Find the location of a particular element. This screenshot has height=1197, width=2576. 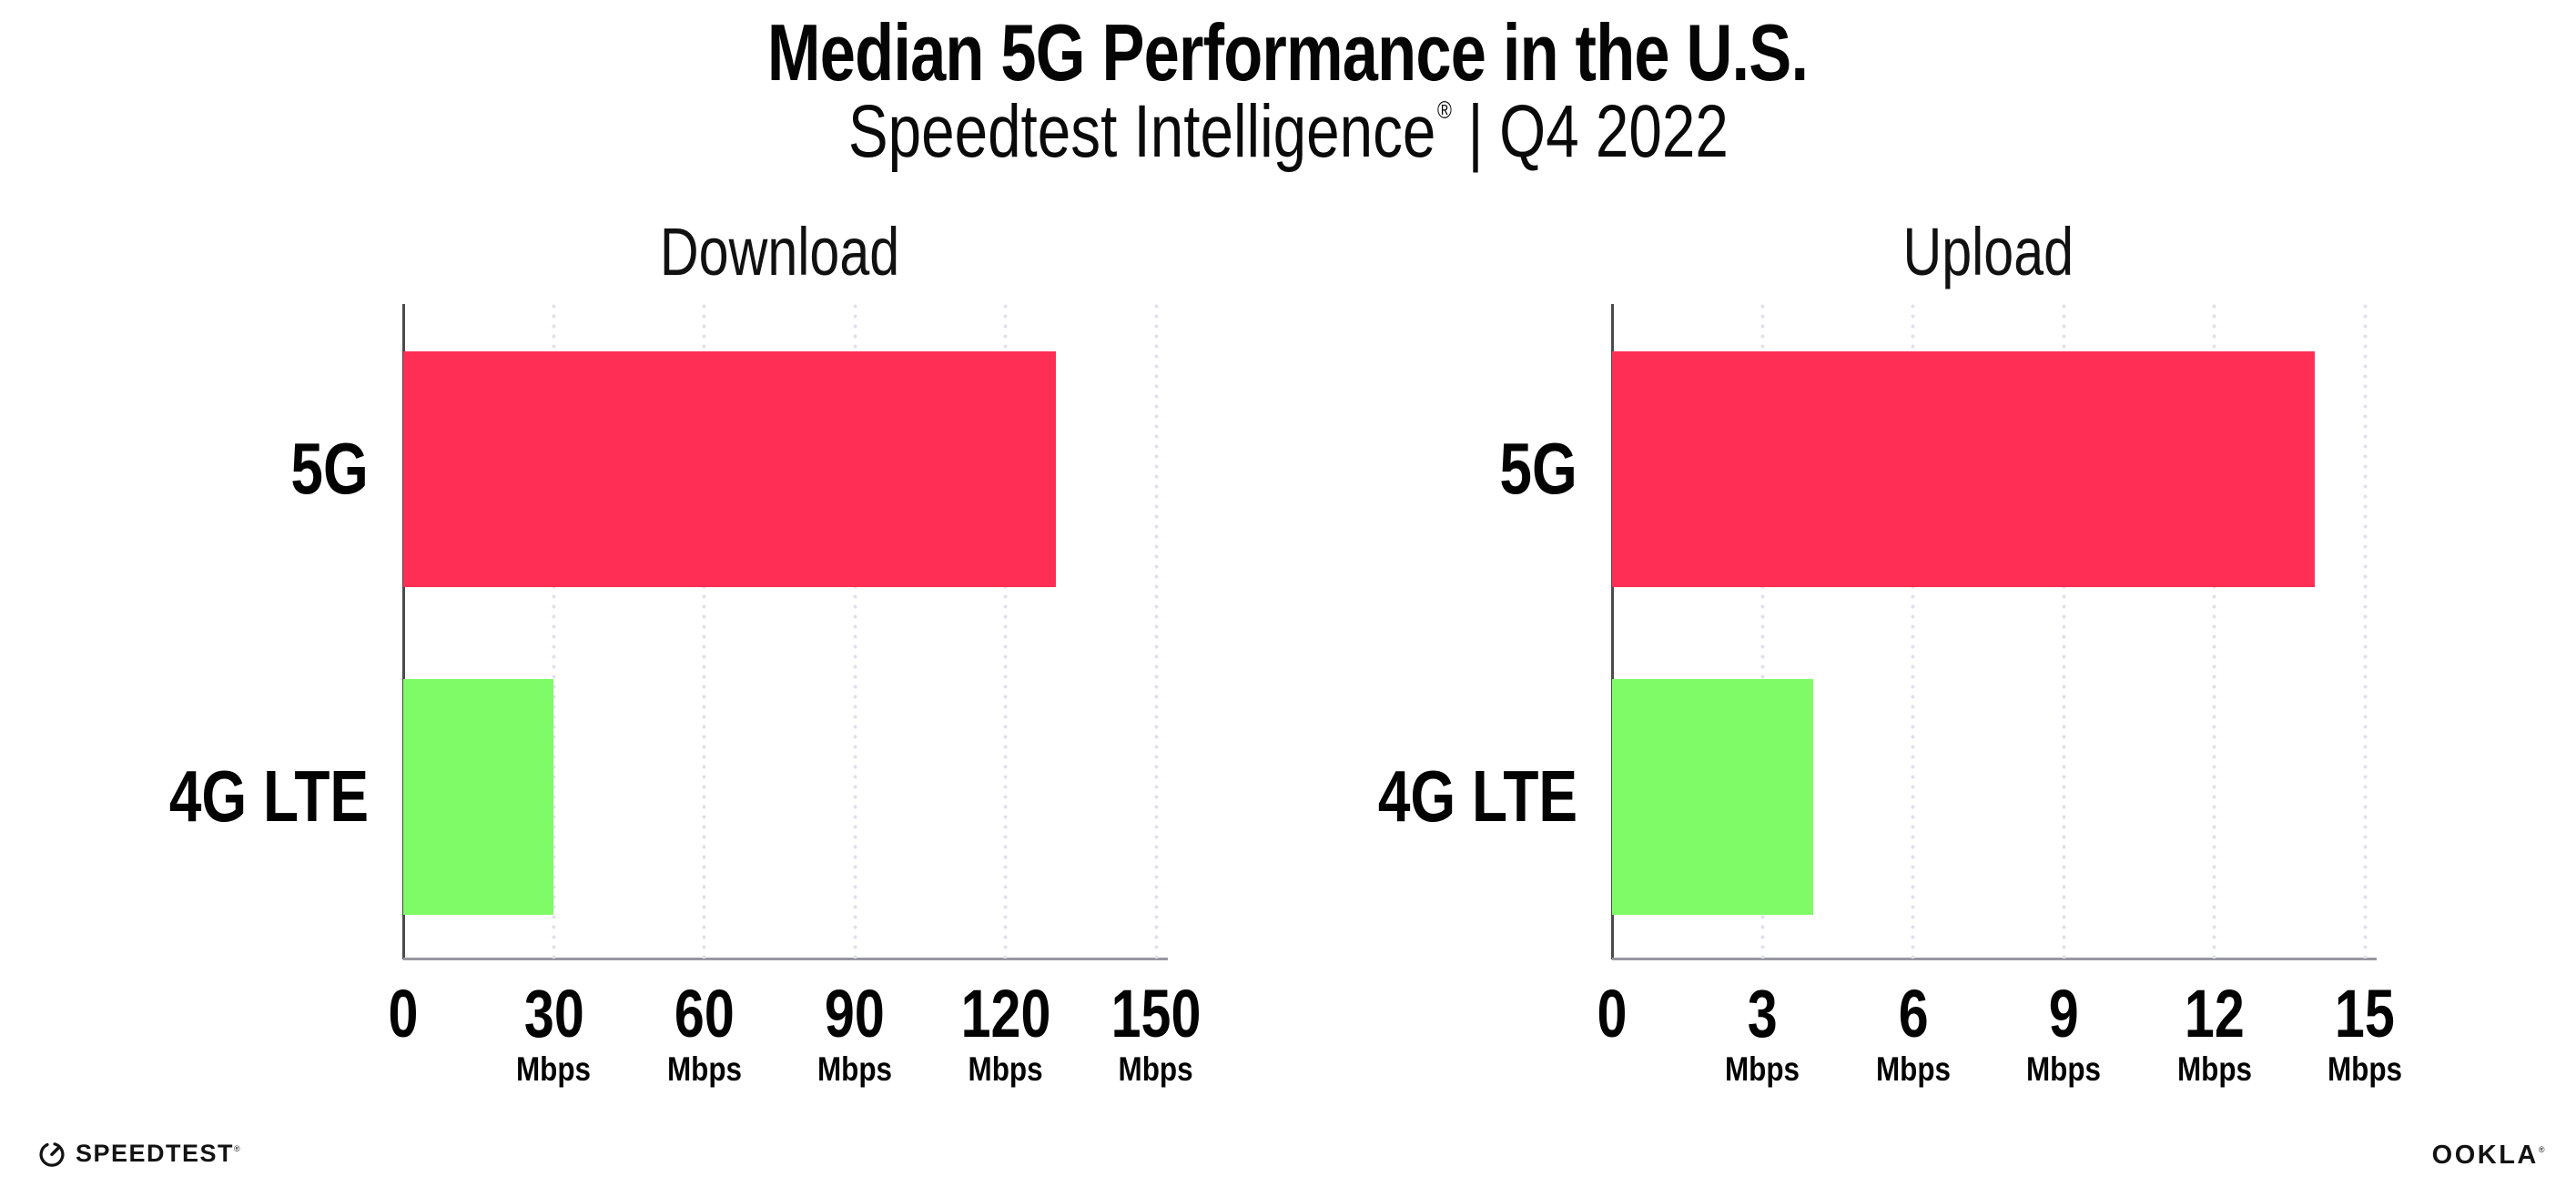

figure-subtitle-text: Speedtest Intelligence® | Q4 2022 is located at coordinates (1287, 132).